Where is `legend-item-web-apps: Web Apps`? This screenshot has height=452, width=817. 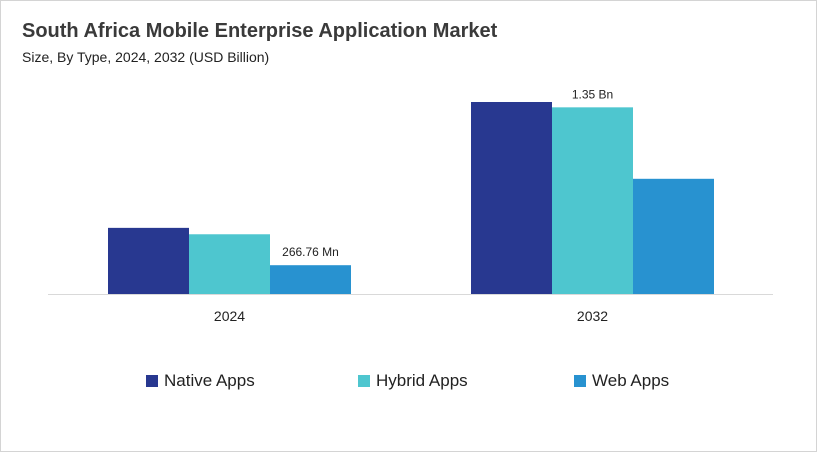 legend-item-web-apps: Web Apps is located at coordinates (621, 381).